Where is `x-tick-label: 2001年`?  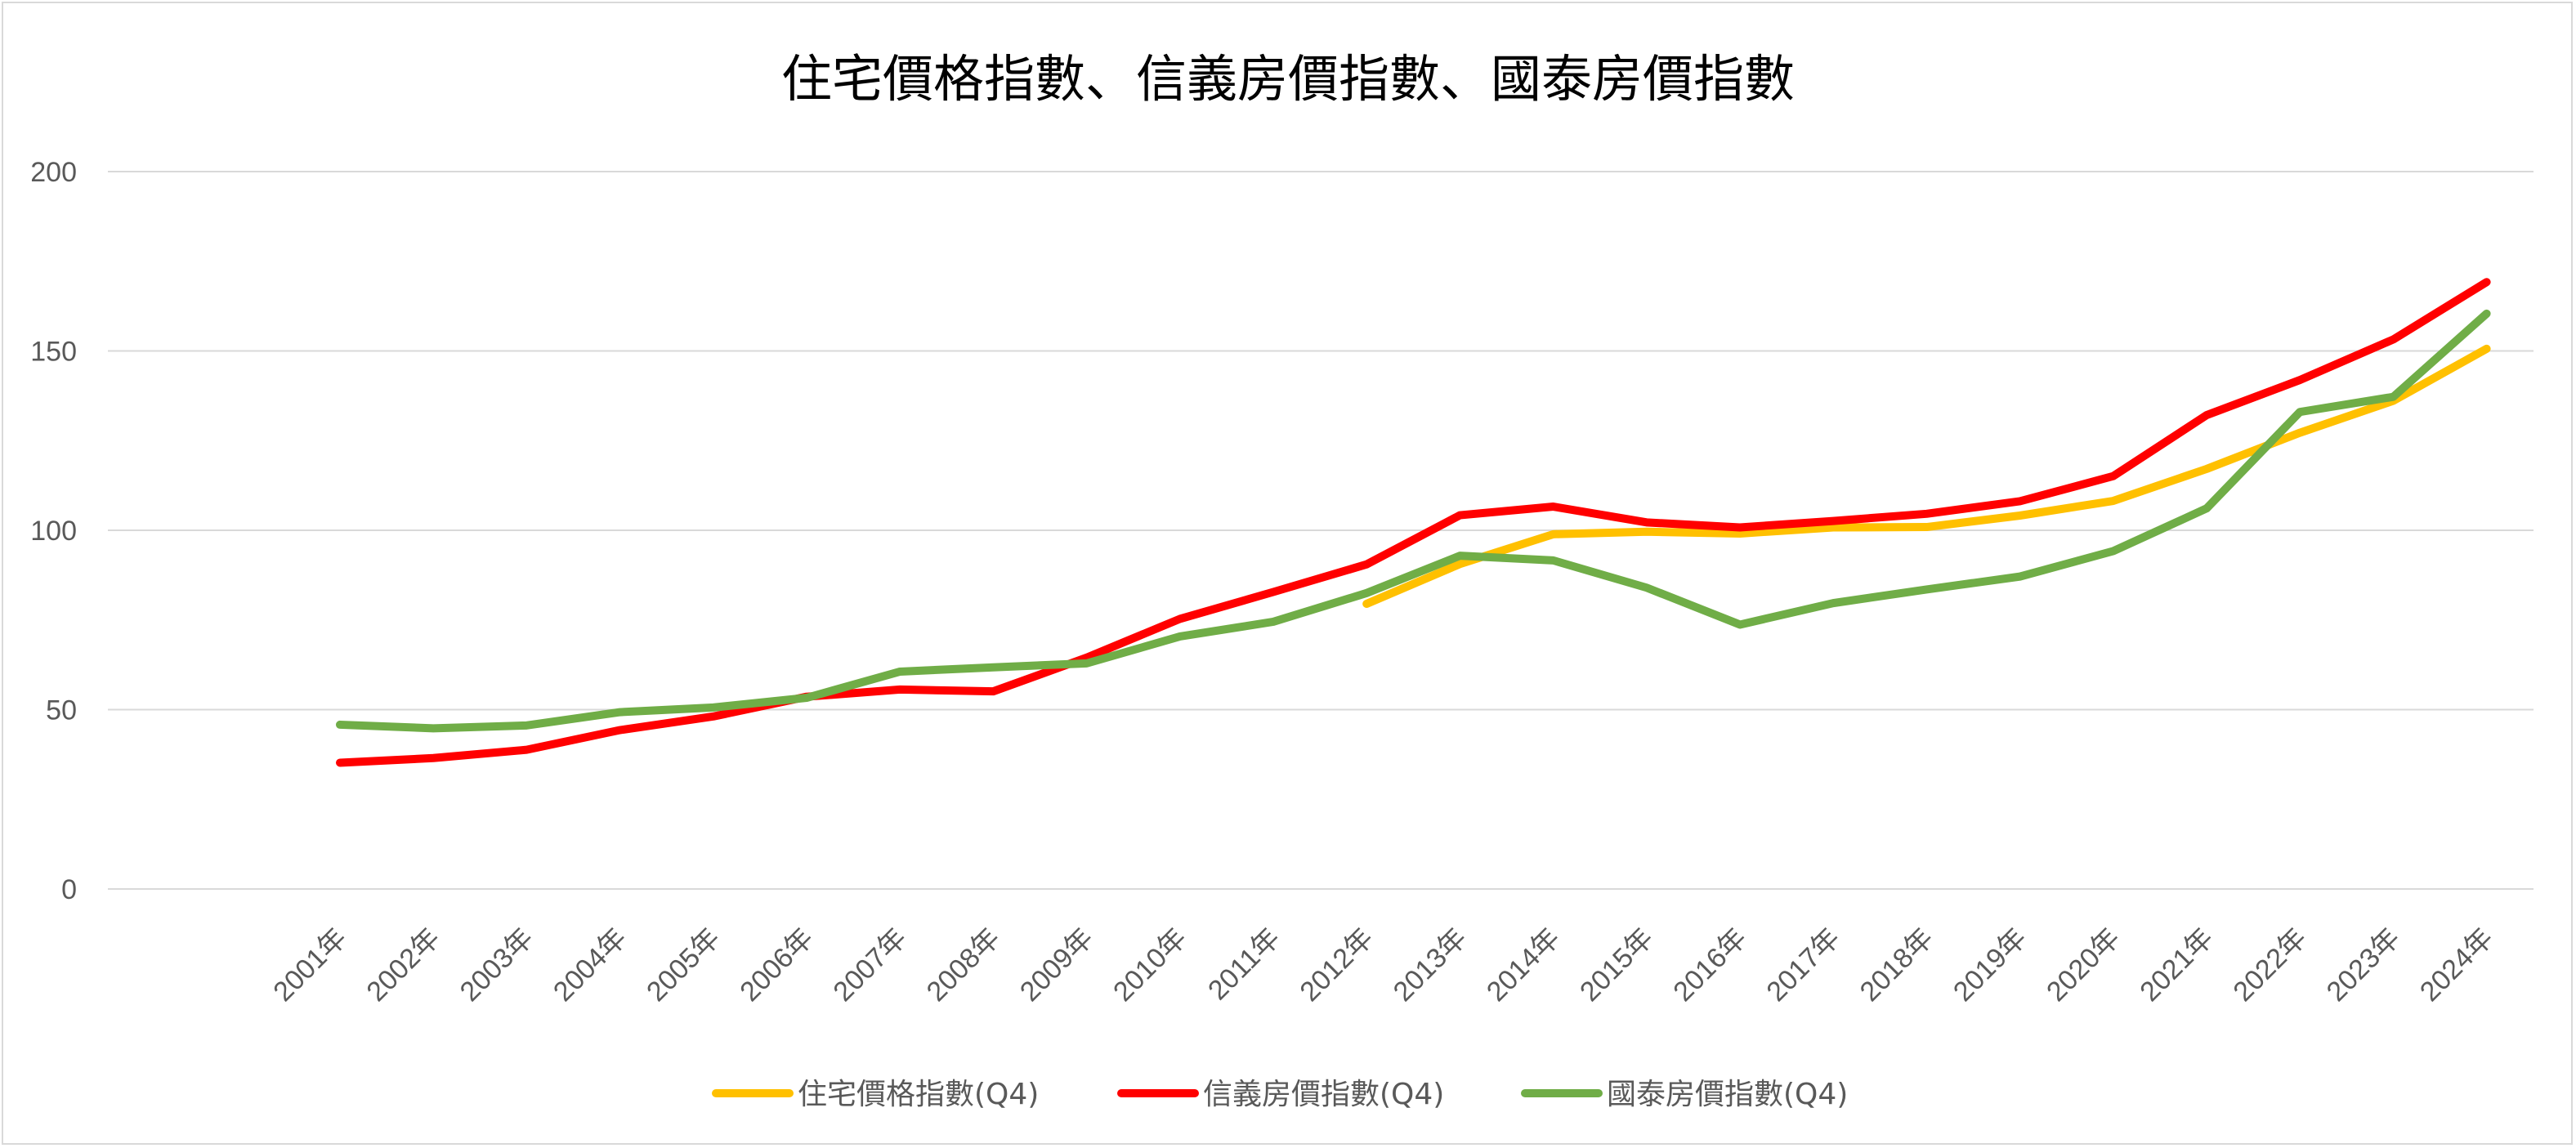 x-tick-label: 2001年 is located at coordinates (309, 964).